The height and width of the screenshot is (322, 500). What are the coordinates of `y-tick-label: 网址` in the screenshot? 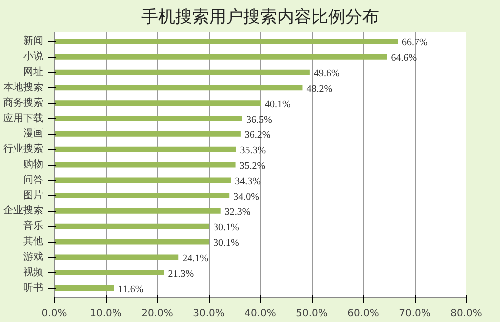 It's located at (34, 72).